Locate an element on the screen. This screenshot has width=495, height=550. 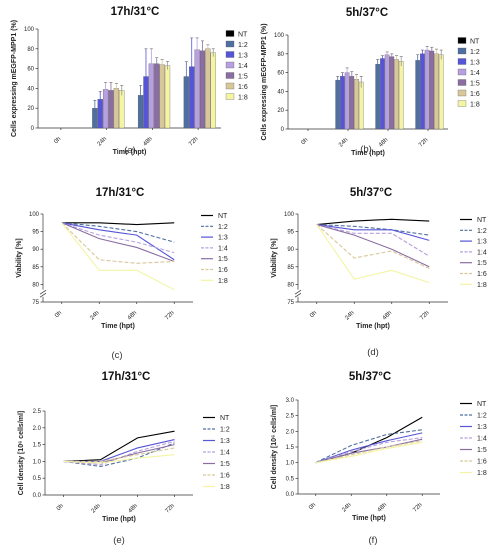
chart-title: 5h/37°C is located at coordinates (371, 193).